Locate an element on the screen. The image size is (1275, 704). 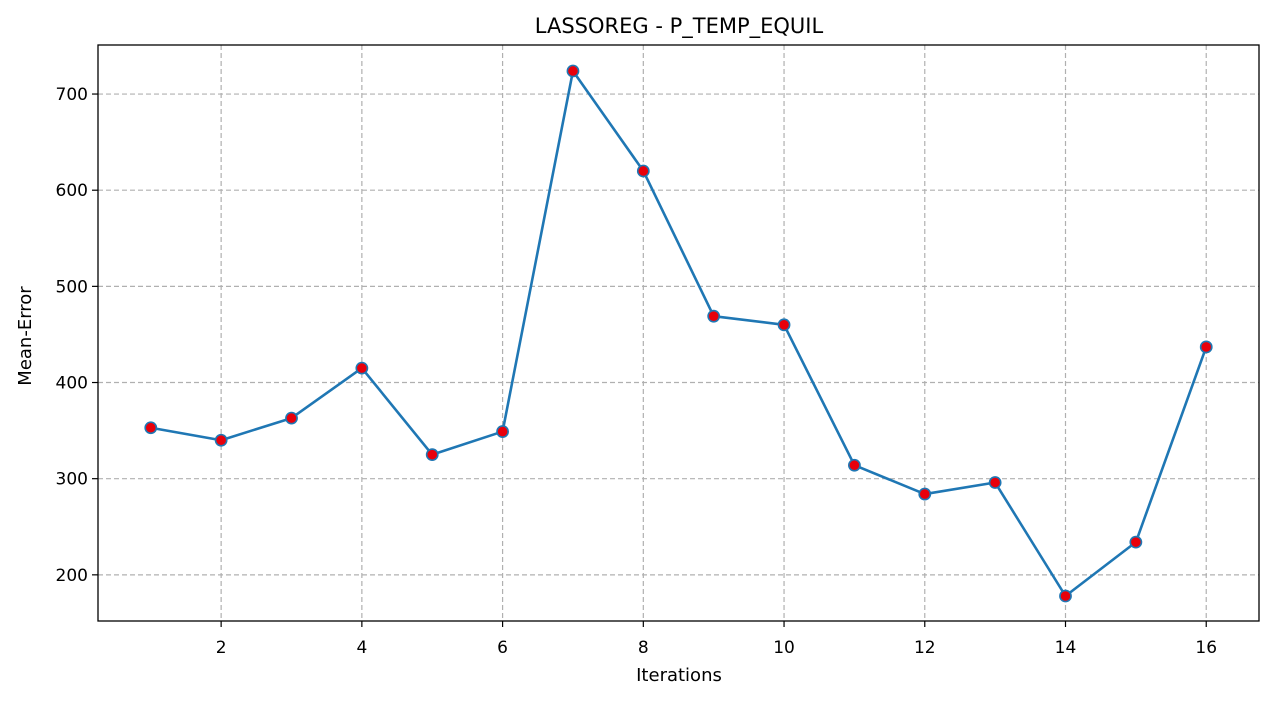
chart-title: LASSOREG - P_TEMP_EQUIL is located at coordinates (679, 26).